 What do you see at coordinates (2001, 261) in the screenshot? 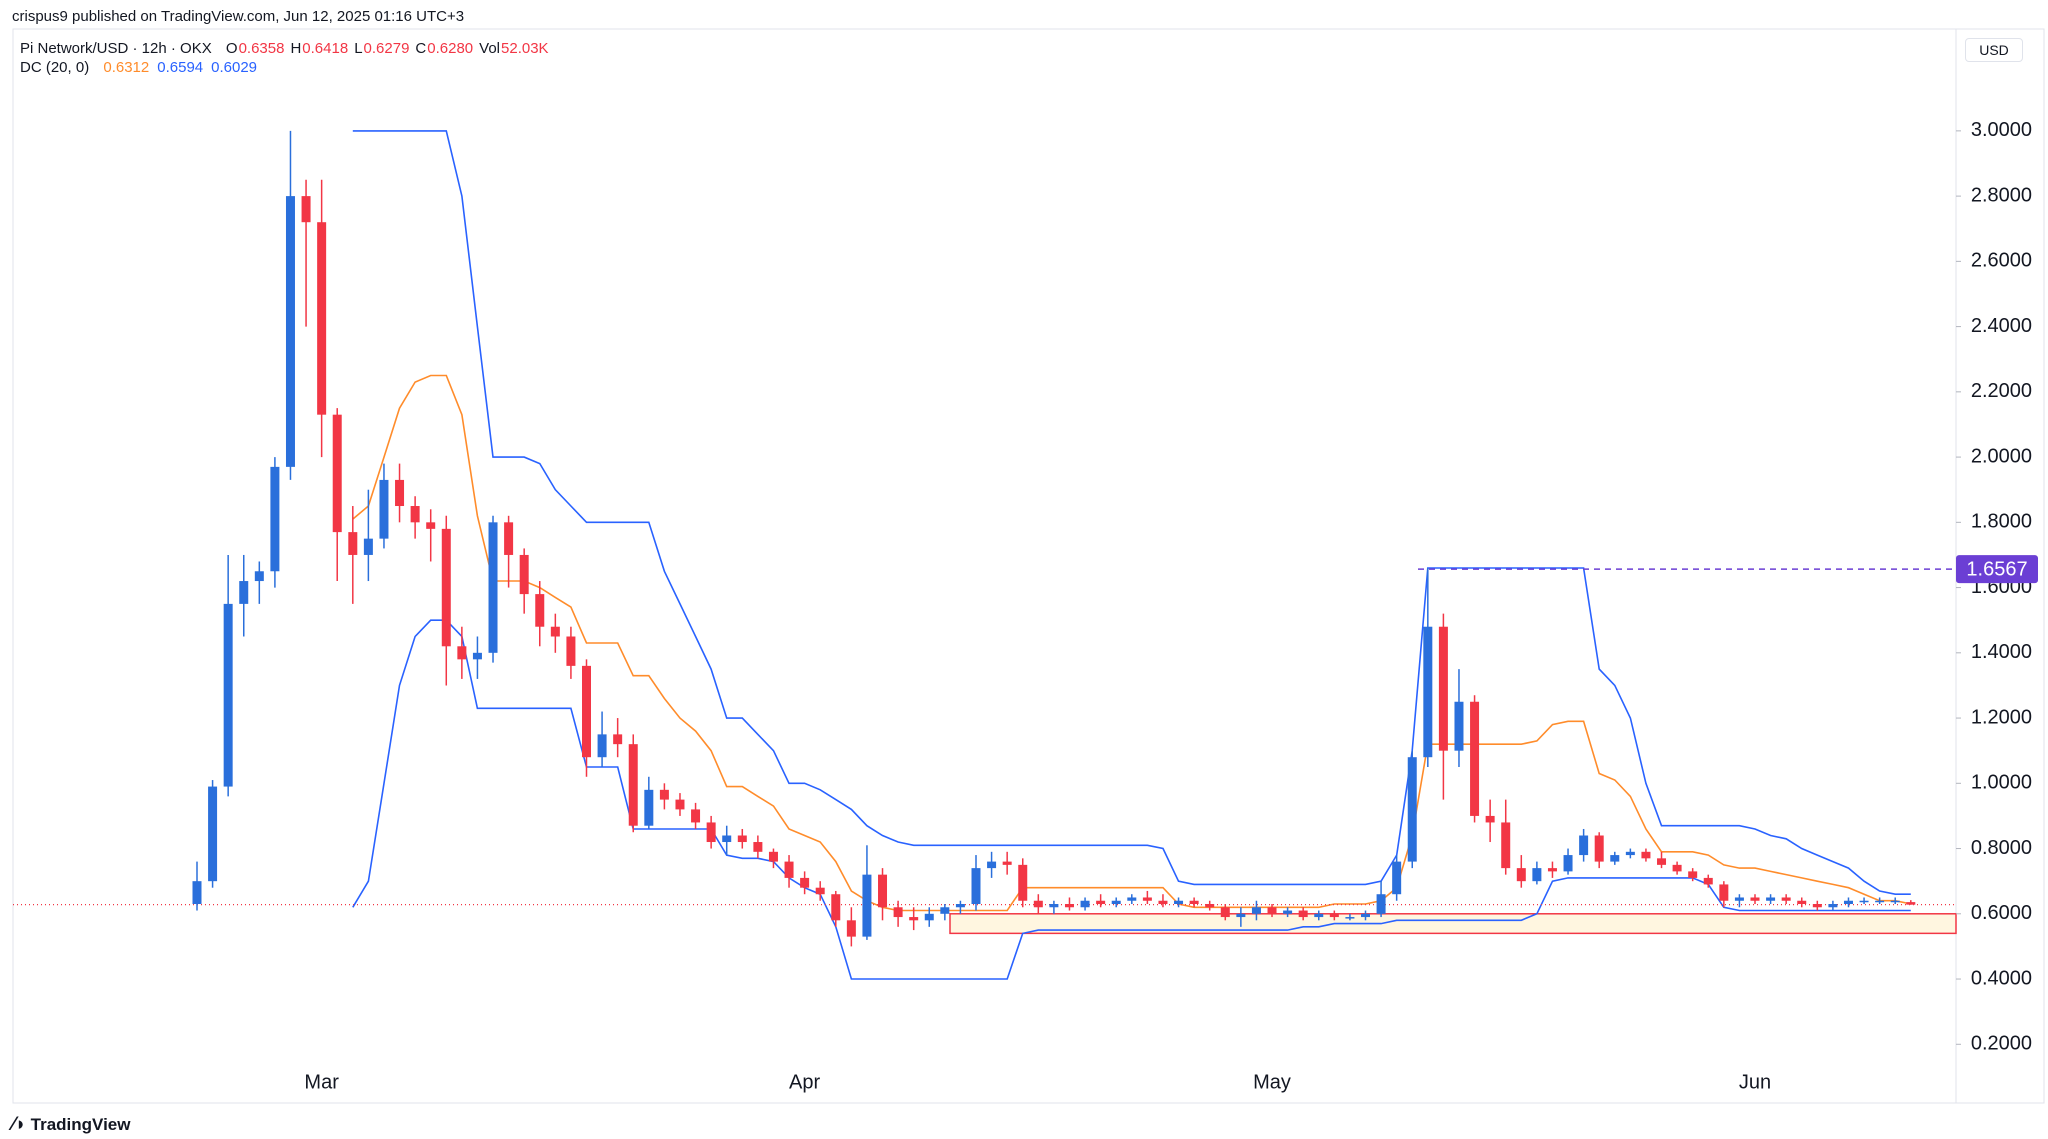
I see `y-tick-label: 2.6000` at bounding box center [2001, 261].